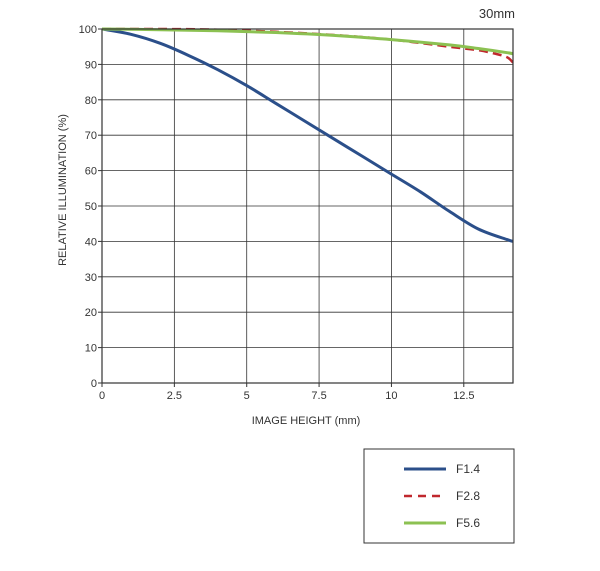  Describe the element at coordinates (91, 172) in the screenshot. I see `y-tick-label: 60` at that location.